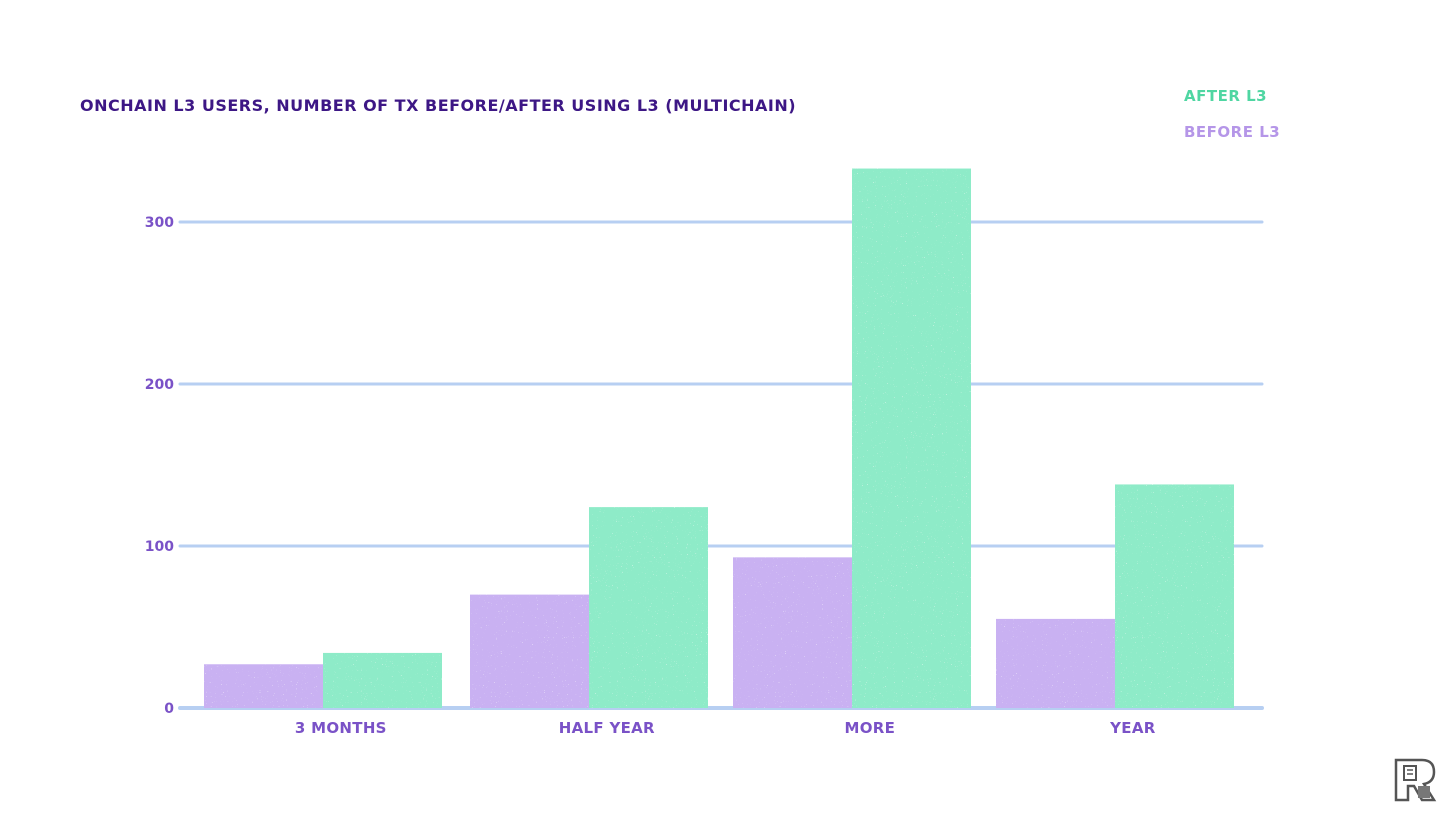 Image resolution: width=1456 pixels, height=819 pixels. What do you see at coordinates (341, 728) in the screenshot?
I see `x-category-label: 3 MONTHS` at bounding box center [341, 728].